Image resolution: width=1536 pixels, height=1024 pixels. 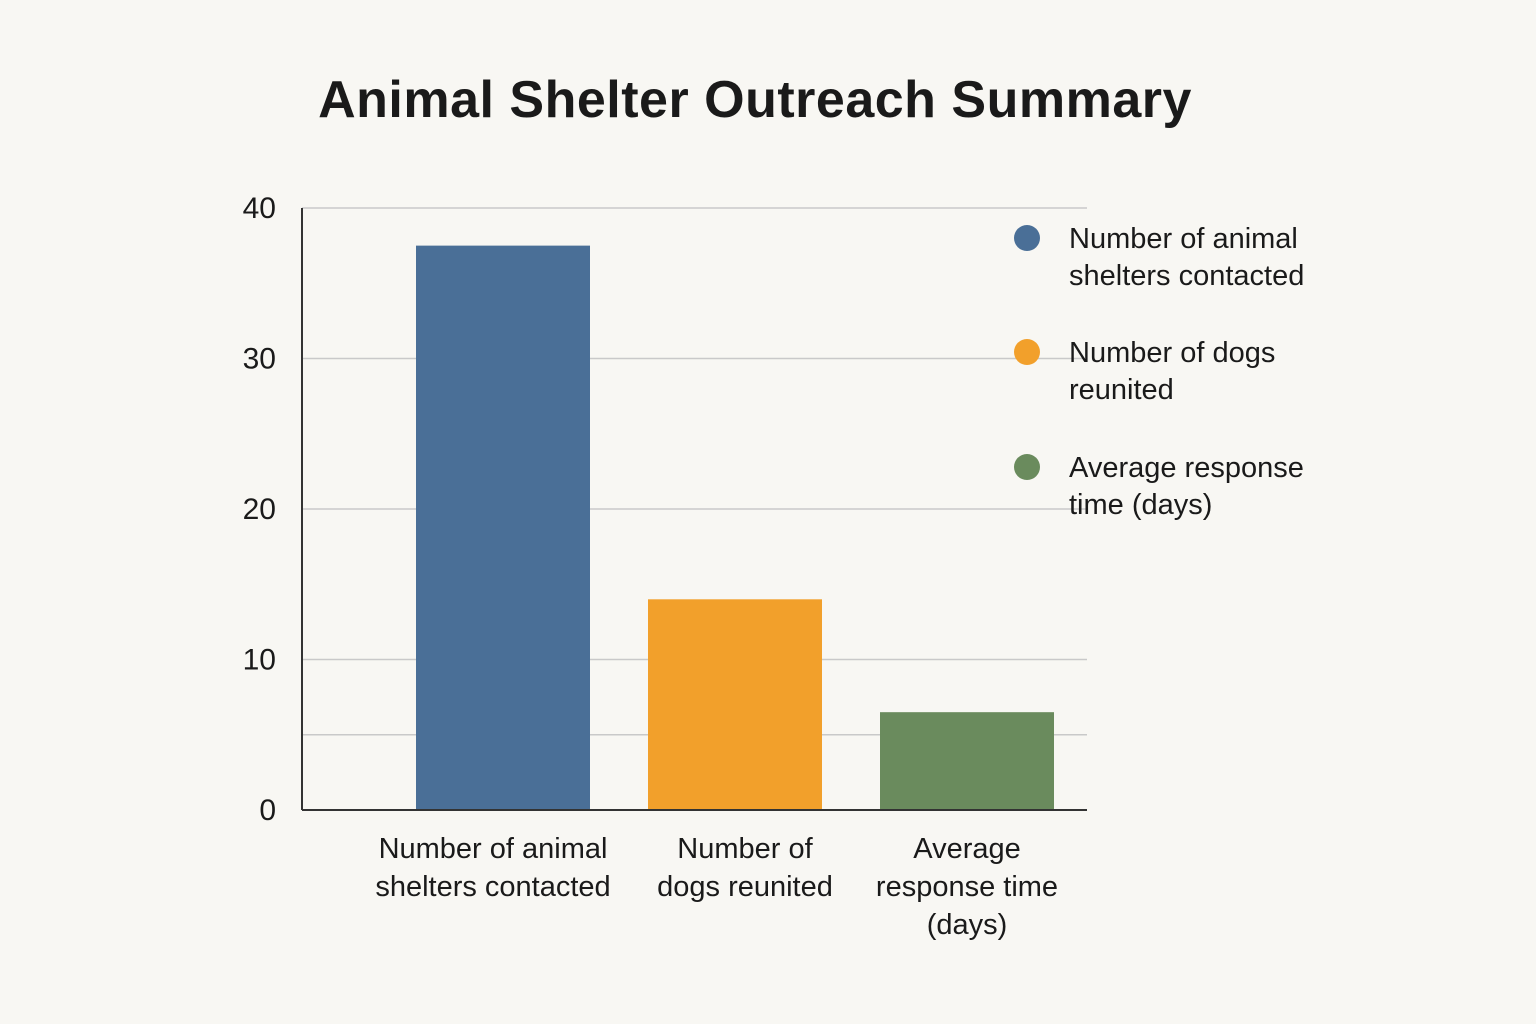 What do you see at coordinates (492, 887) in the screenshot?
I see `x-category-label-line: shelters contacted` at bounding box center [492, 887].